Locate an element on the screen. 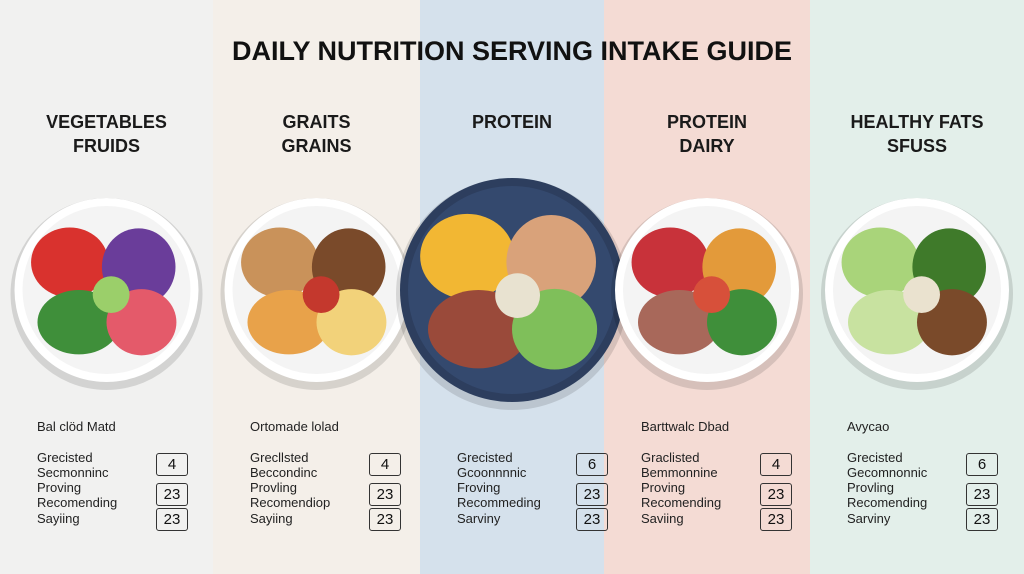 This screenshot has height=574, width=1024. row-label: Secmonninc is located at coordinates (73, 472).